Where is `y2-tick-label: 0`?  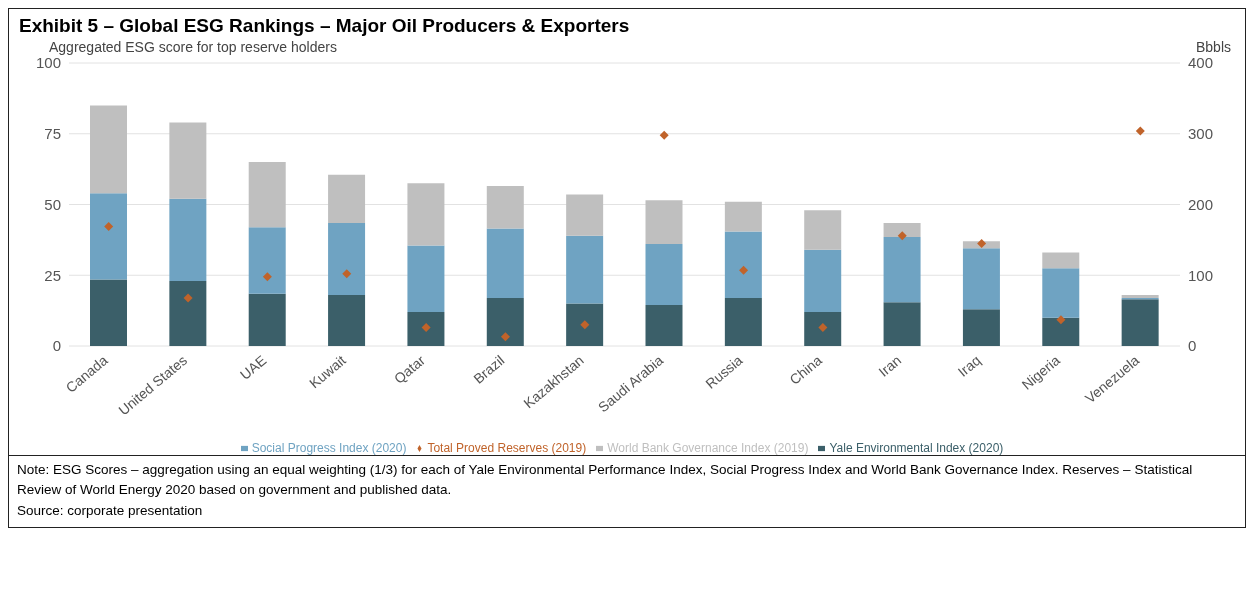
y2-tick-label: 0 is located at coordinates (1192, 346).